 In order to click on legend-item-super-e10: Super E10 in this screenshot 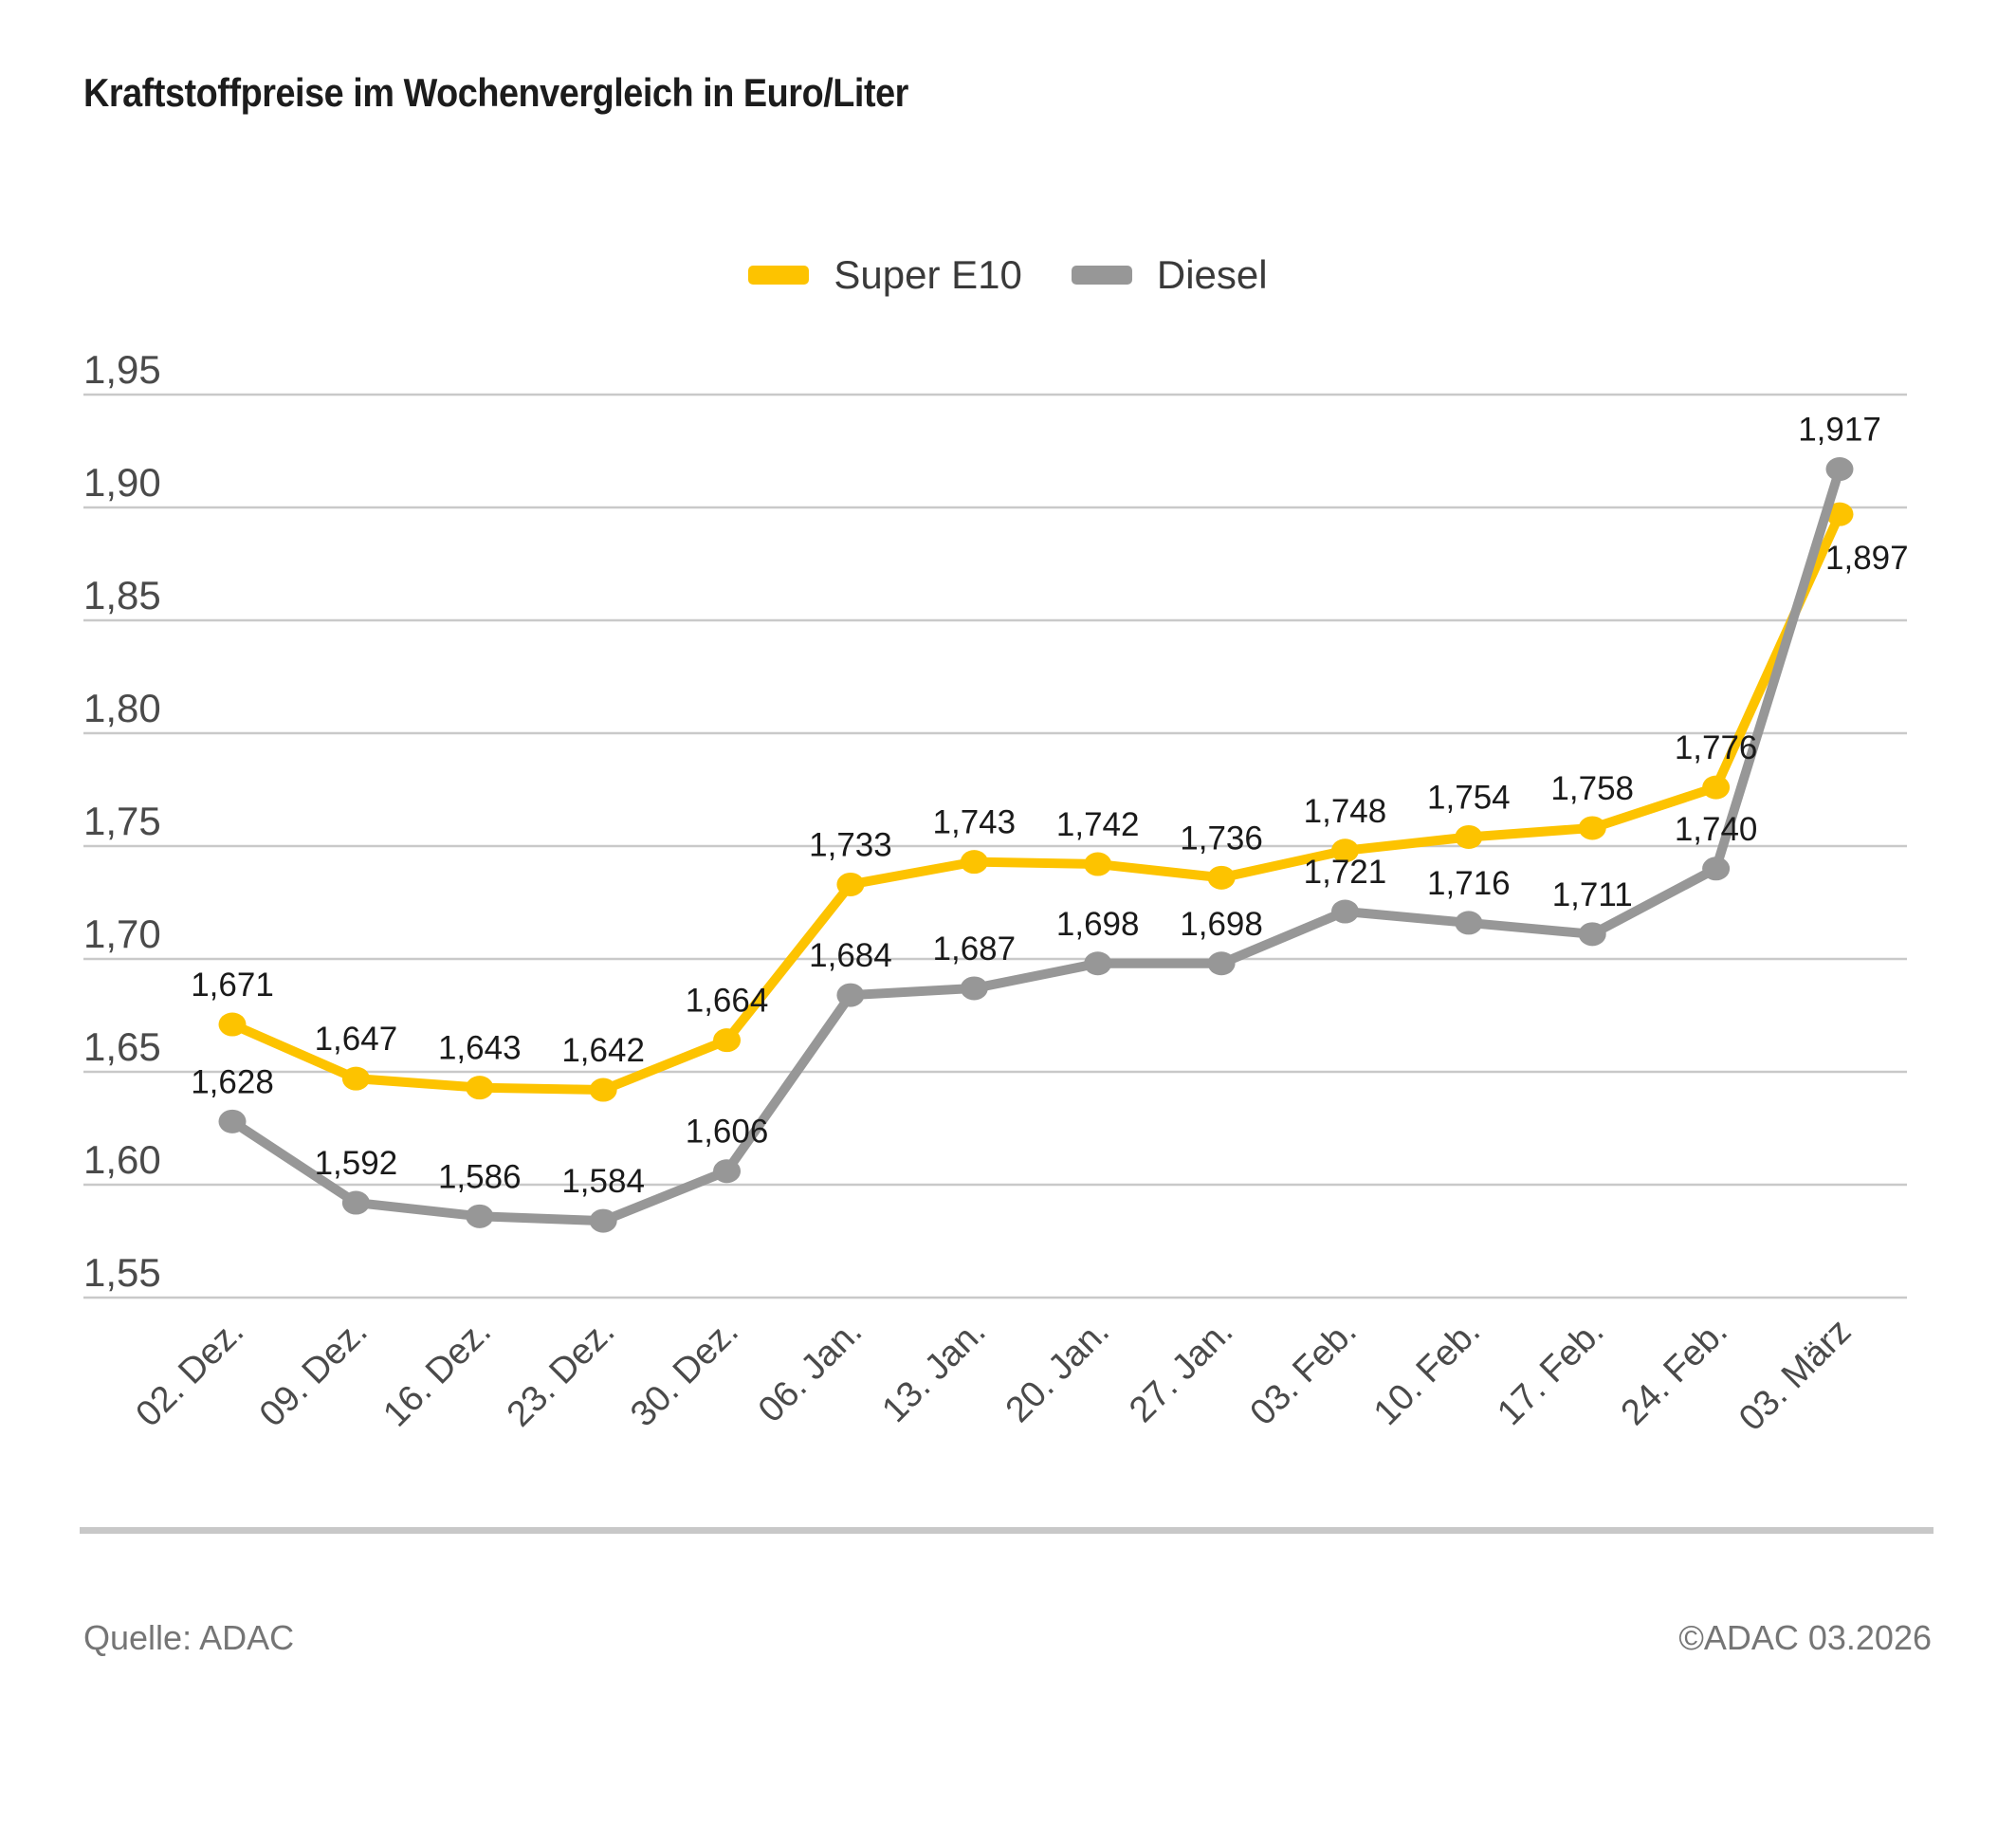, I will do `click(885, 275)`.